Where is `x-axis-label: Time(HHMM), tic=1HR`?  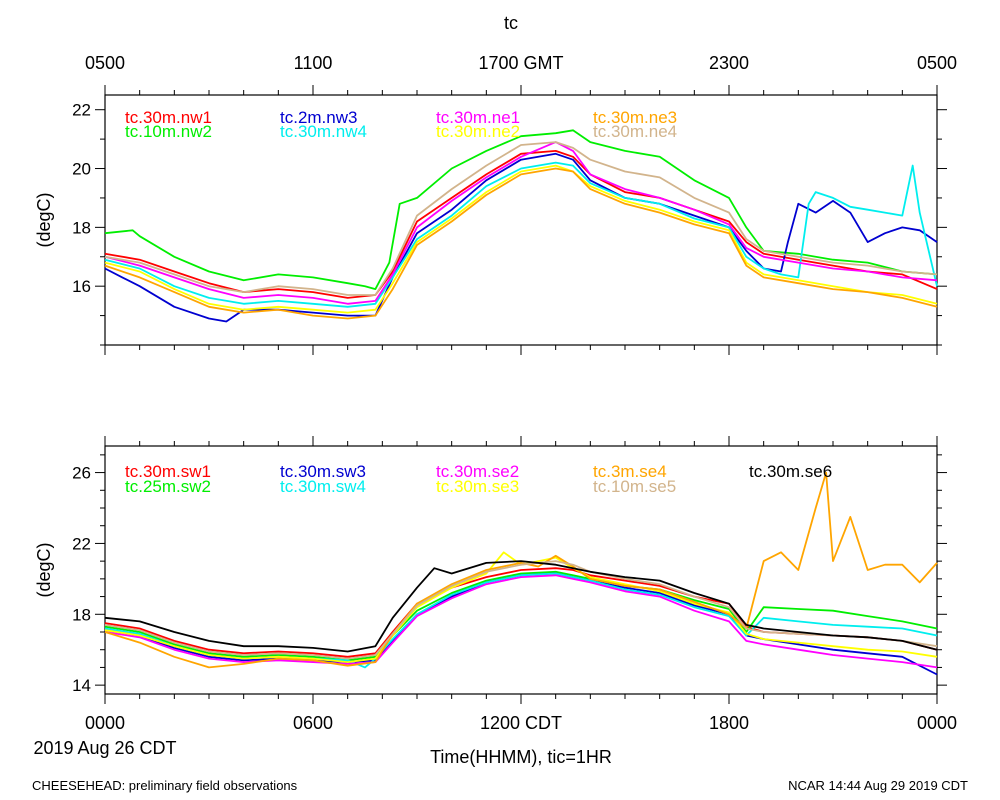
x-axis-label: Time(HHMM), tic=1HR is located at coordinates (521, 757).